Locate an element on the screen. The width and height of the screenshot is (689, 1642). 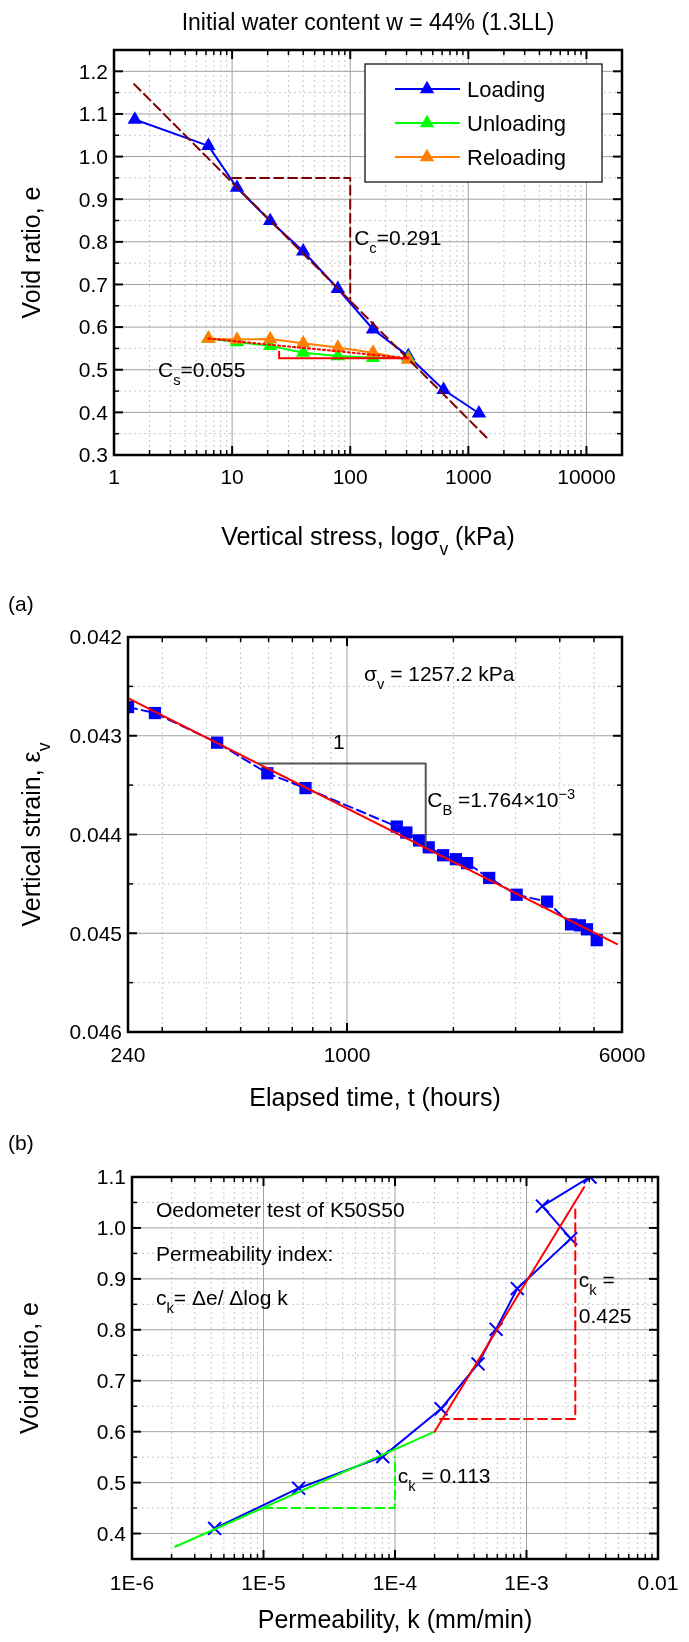
y-tick-label: 0.042 is located at coordinates (95, 637).